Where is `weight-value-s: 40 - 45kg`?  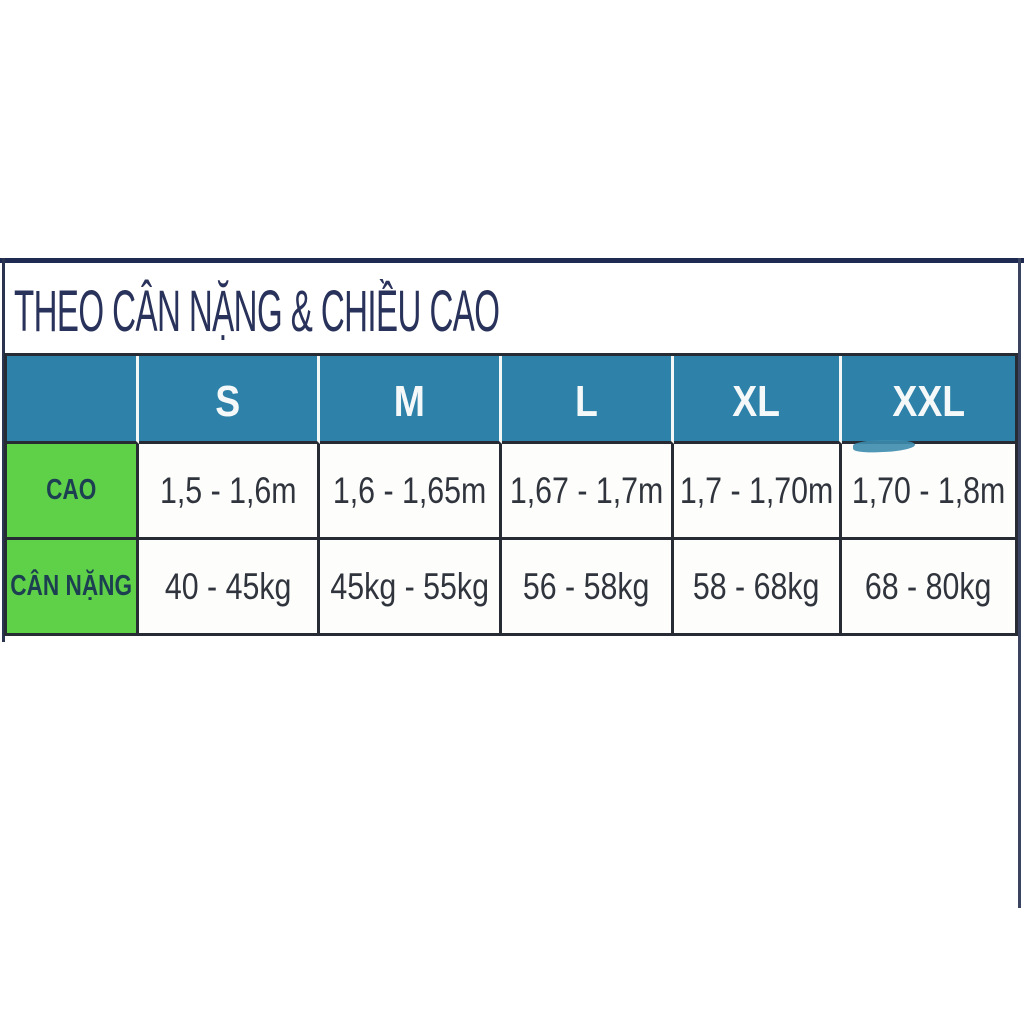 weight-value-s: 40 - 45kg is located at coordinates (229, 586).